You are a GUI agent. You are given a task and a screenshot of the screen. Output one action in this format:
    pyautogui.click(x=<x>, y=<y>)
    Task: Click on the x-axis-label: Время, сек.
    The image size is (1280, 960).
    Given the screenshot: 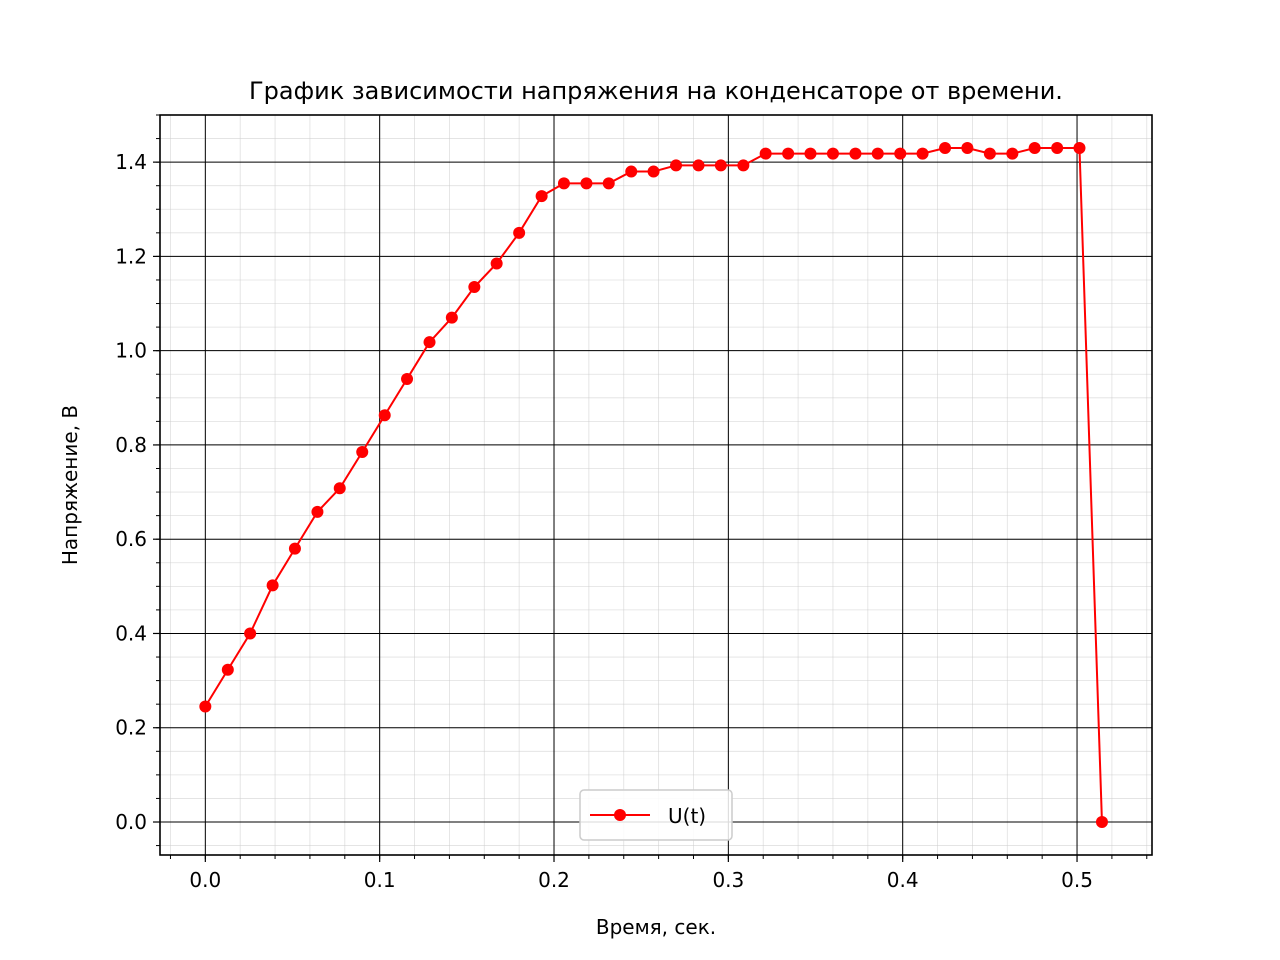 What is the action you would take?
    pyautogui.click(x=656, y=927)
    